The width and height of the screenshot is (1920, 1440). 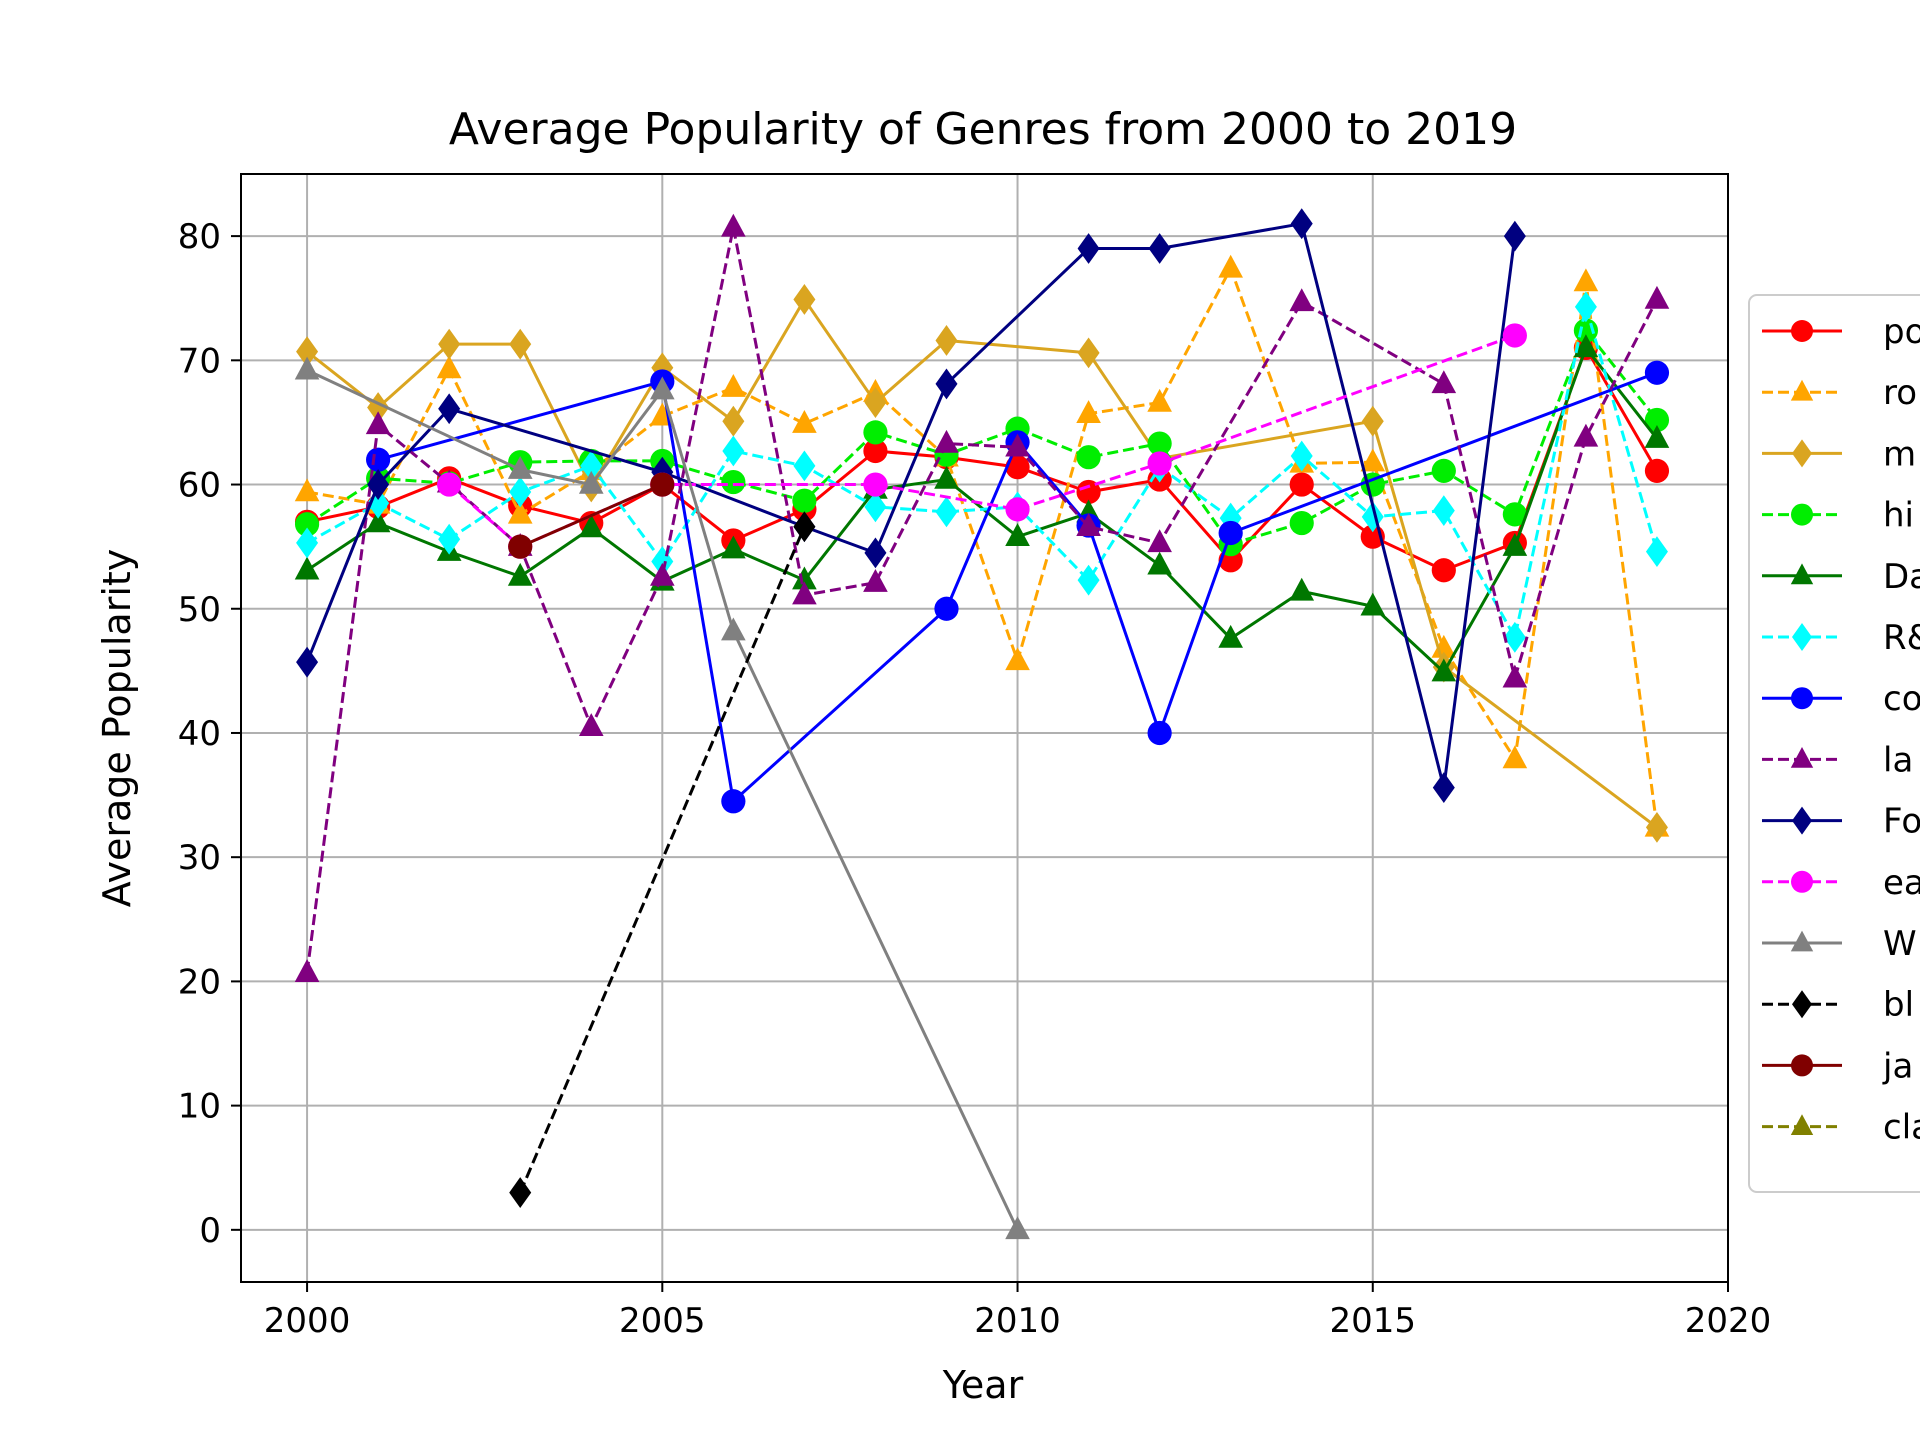 What do you see at coordinates (199, 858) in the screenshot?
I see `y-tick-label: 30` at bounding box center [199, 858].